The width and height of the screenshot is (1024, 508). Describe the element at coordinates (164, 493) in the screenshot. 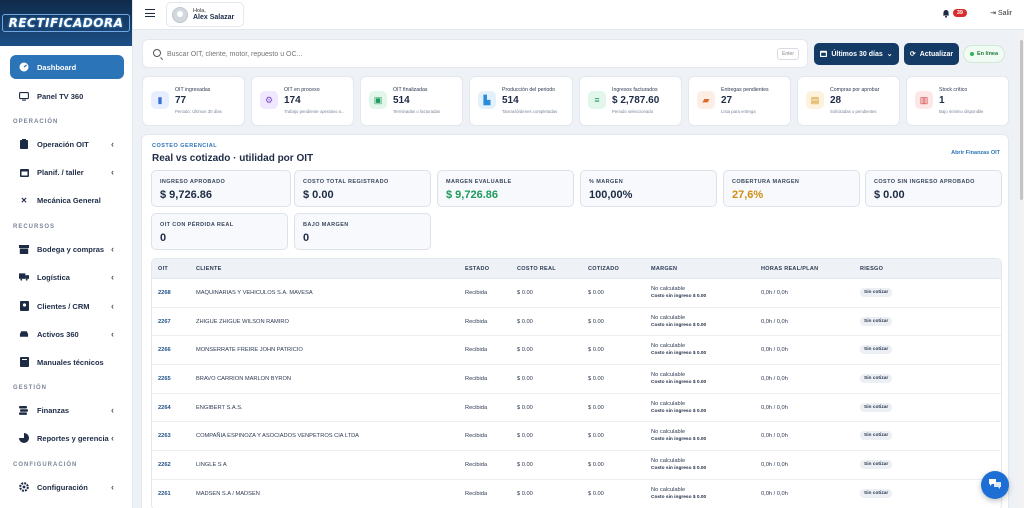

I see `oit-link: 2261` at that location.